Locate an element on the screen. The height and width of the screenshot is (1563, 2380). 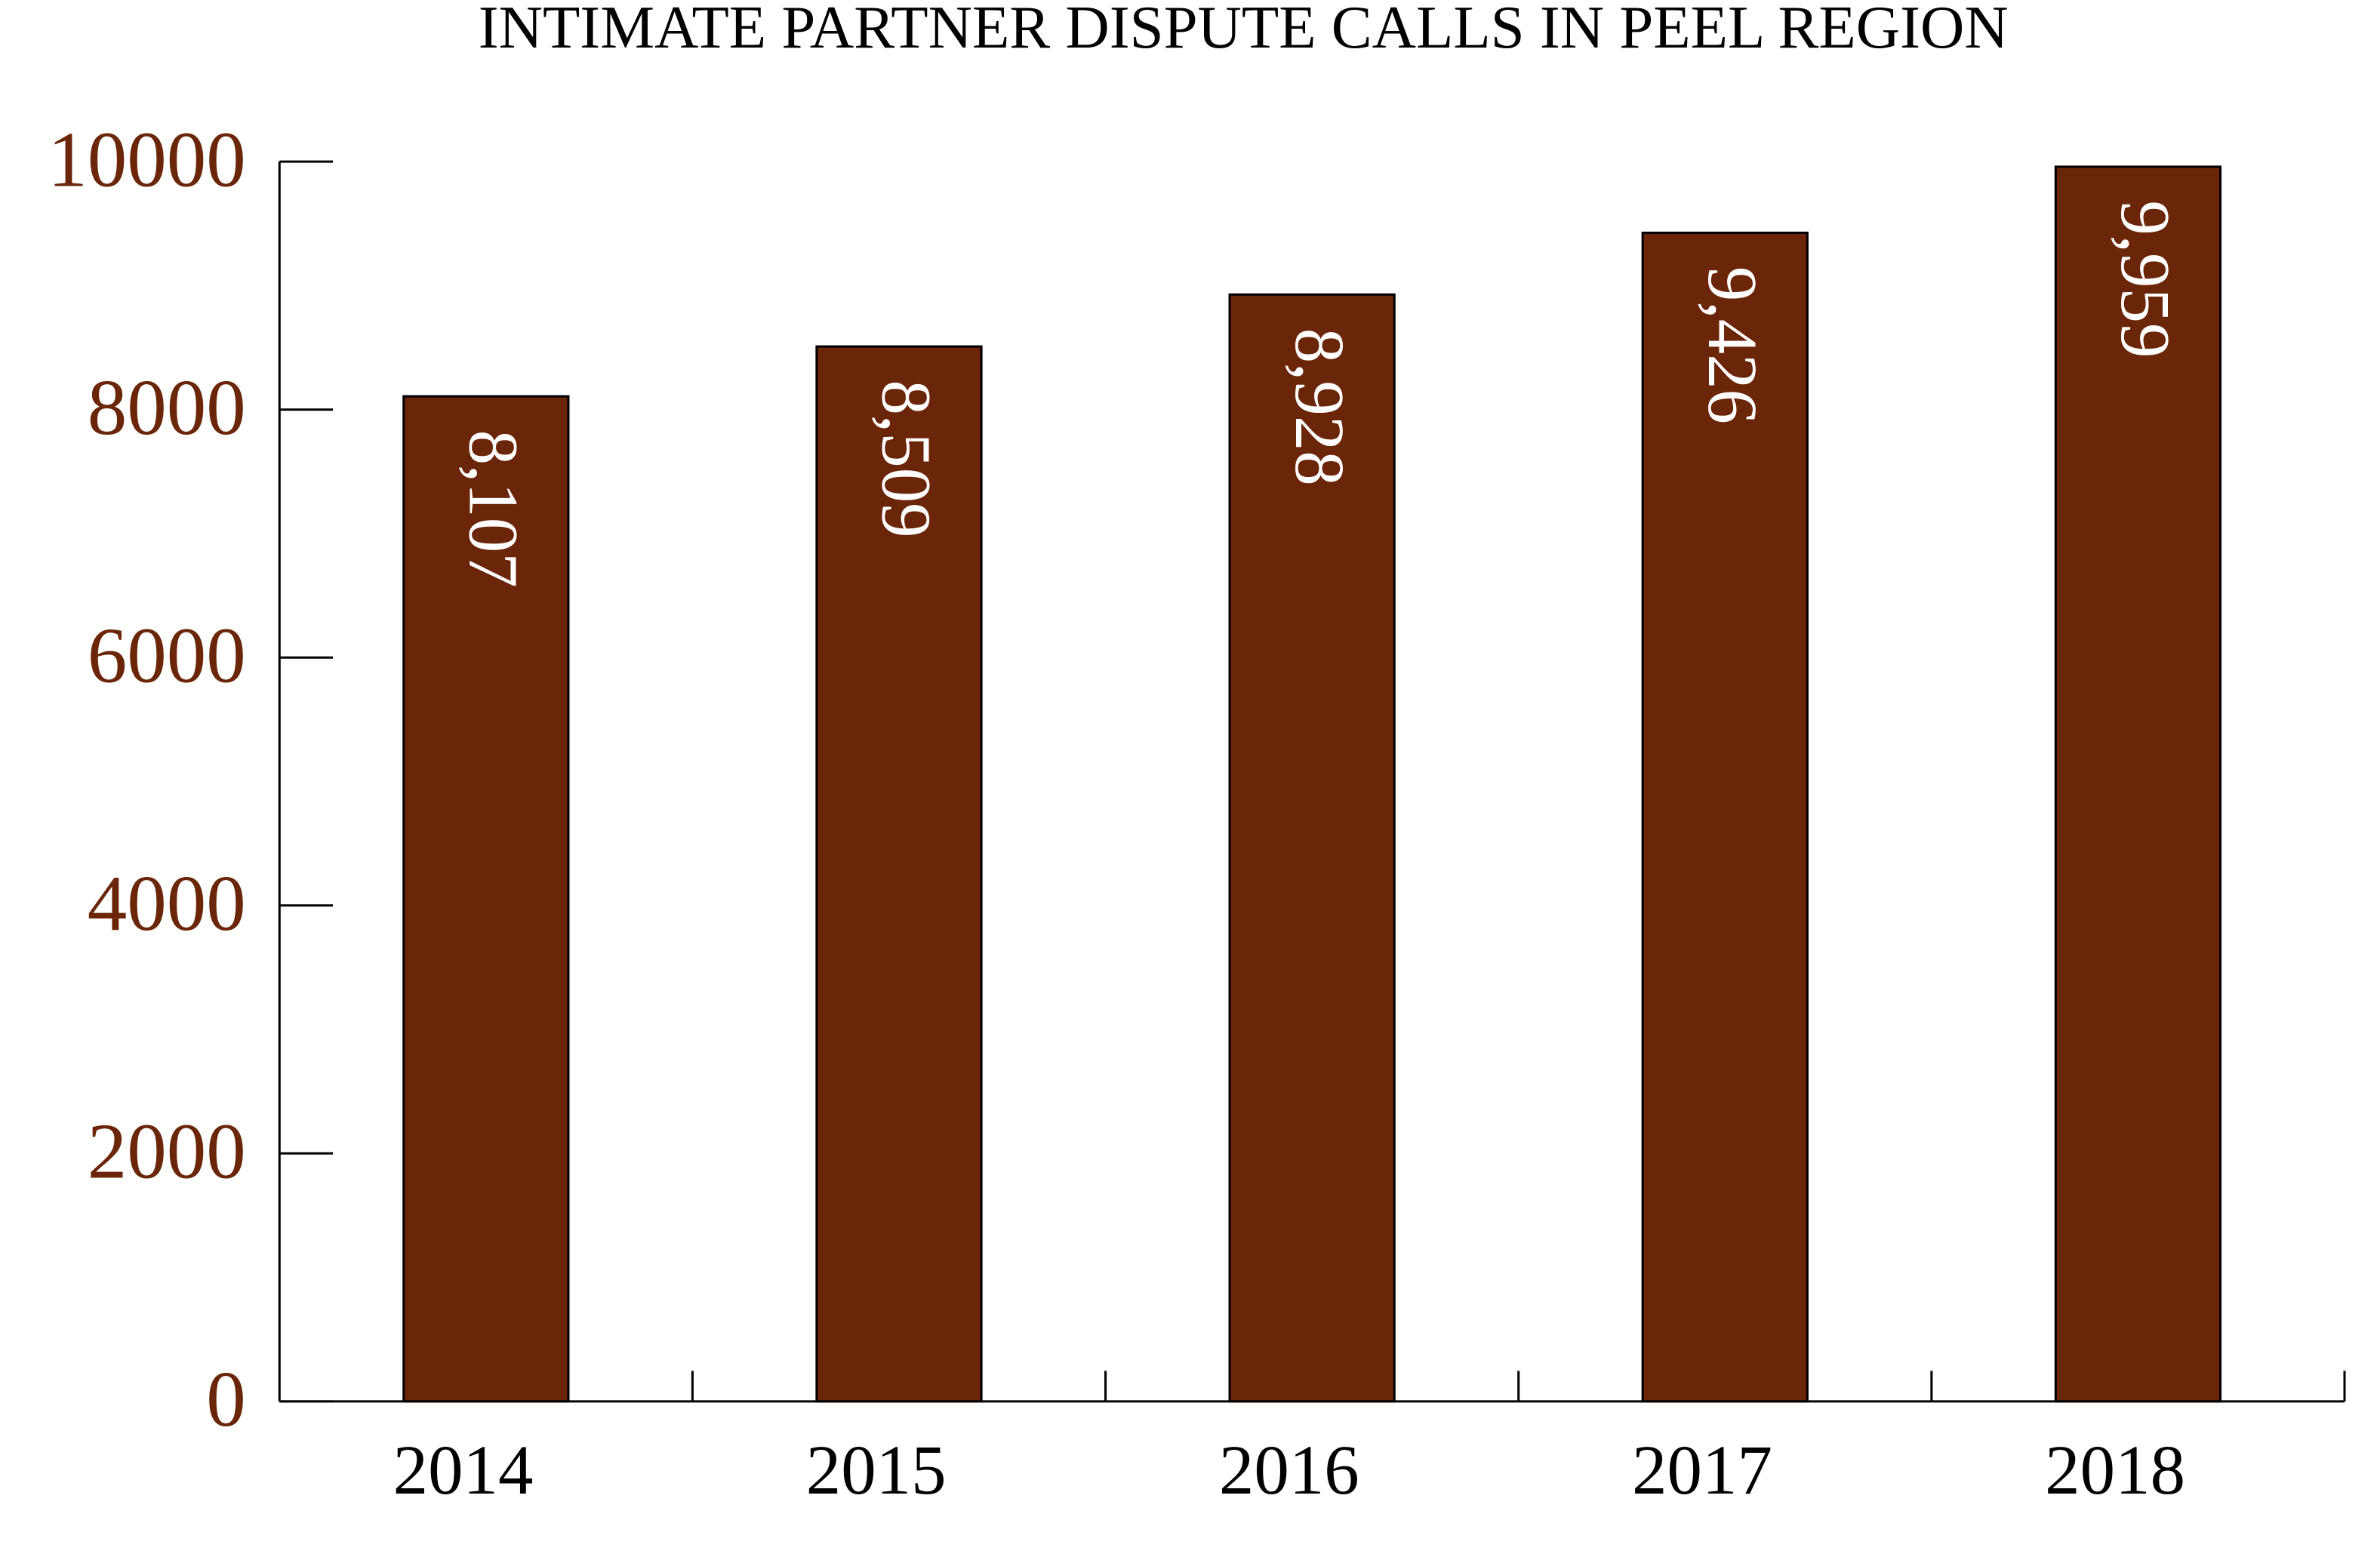
y-tick-label: 6000 is located at coordinates (167, 655).